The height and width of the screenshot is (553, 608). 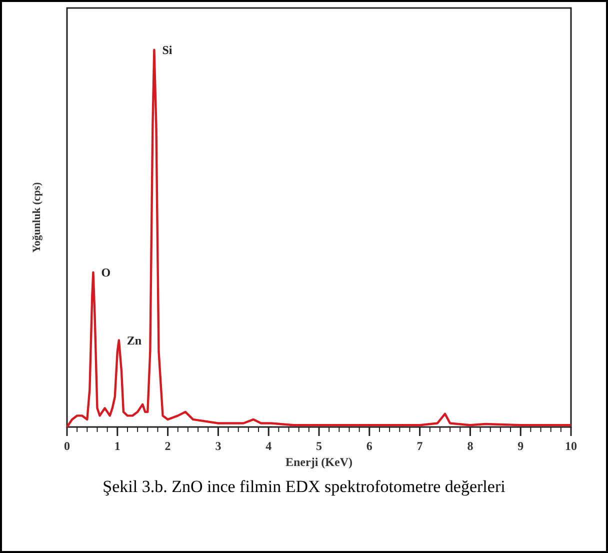 I want to click on x-tick-label: 4, so click(x=269, y=446).